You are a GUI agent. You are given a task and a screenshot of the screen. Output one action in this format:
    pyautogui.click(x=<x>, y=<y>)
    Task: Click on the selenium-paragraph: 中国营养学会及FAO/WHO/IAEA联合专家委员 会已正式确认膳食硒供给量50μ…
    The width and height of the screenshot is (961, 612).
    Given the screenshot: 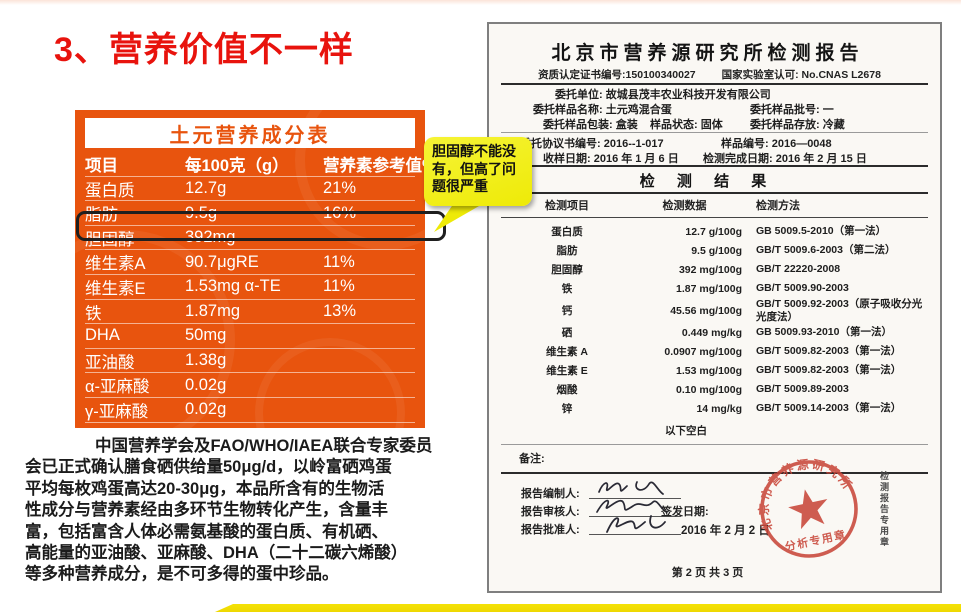 What is the action you would take?
    pyautogui.click(x=249, y=511)
    